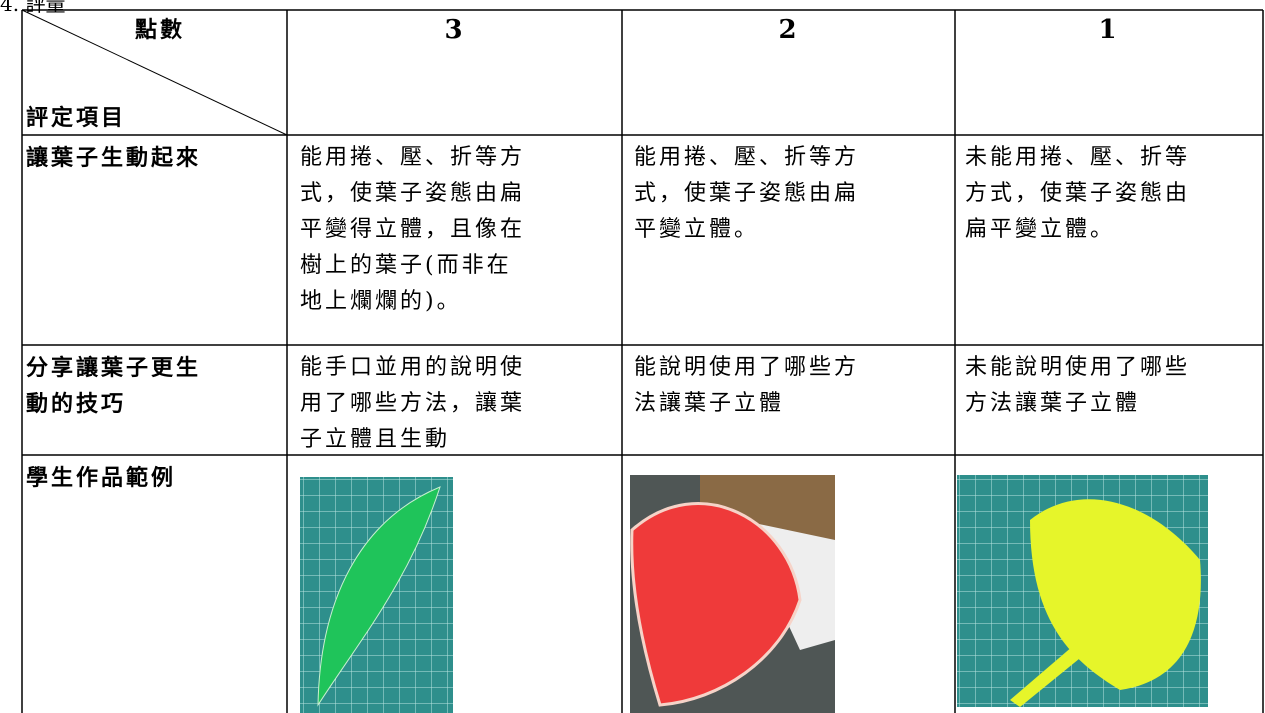 The width and height of the screenshot is (1265, 713). What do you see at coordinates (1078, 157) in the screenshot?
I see `descriptor-line: 未能用捲、壓、折等` at bounding box center [1078, 157].